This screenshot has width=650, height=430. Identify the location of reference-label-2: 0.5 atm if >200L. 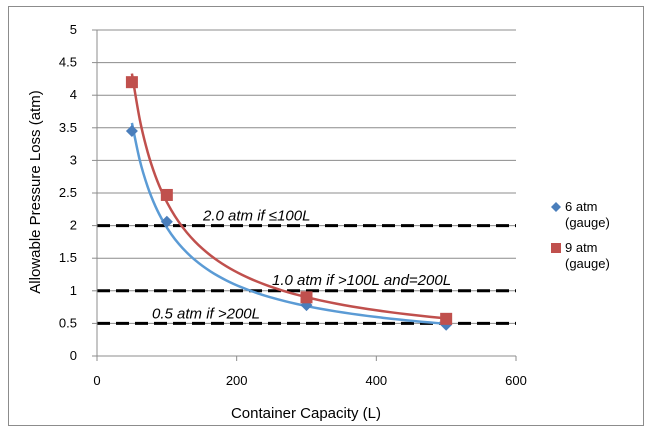
(206, 313).